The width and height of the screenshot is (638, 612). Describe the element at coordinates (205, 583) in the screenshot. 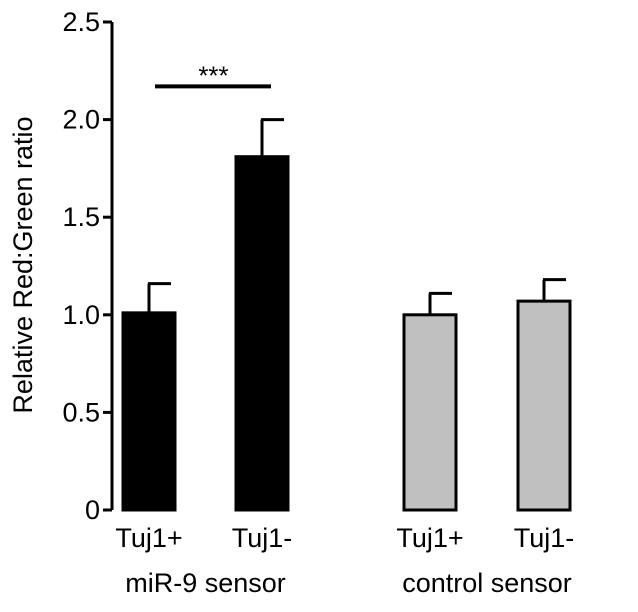

I see `group-label: miR-9 sensor` at that location.